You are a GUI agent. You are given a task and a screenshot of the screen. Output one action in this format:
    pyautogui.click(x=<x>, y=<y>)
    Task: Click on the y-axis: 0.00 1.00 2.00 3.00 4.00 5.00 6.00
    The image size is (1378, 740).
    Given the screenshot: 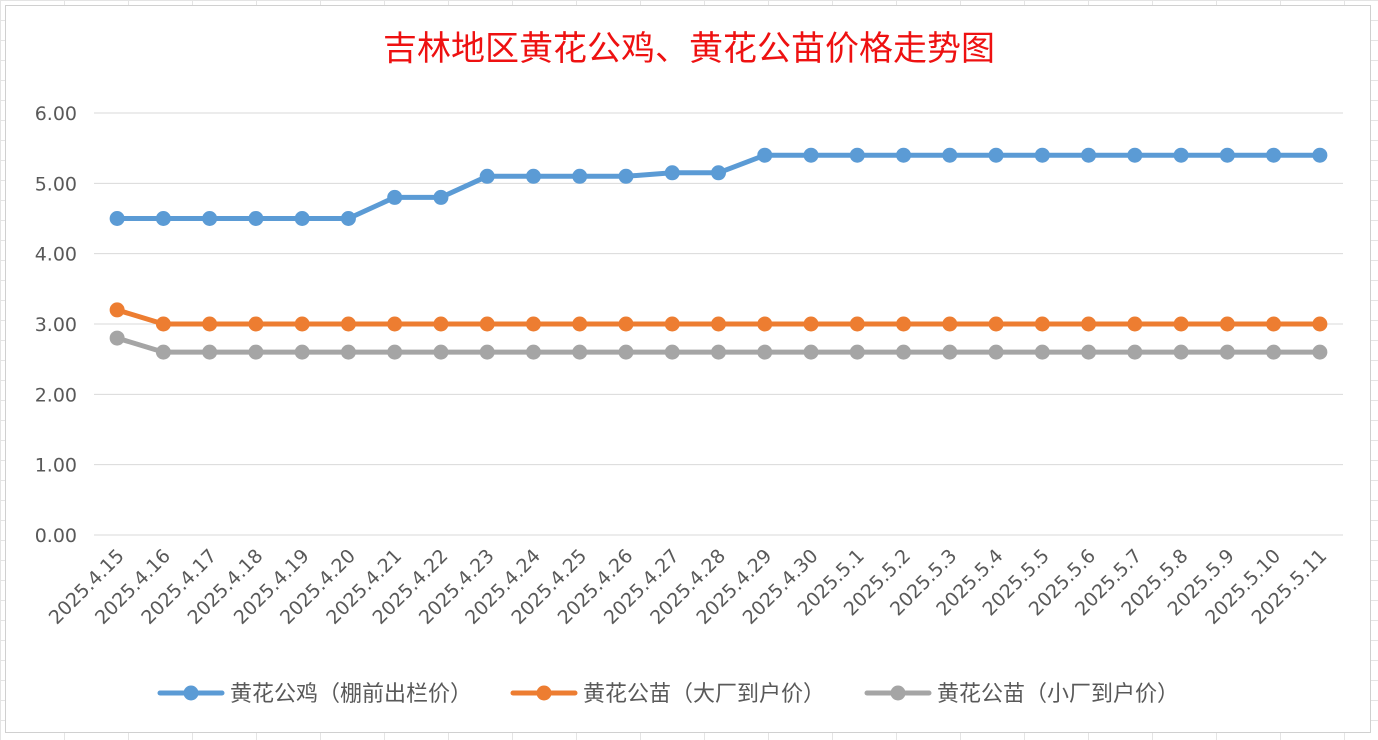 What is the action you would take?
    pyautogui.click(x=56, y=325)
    